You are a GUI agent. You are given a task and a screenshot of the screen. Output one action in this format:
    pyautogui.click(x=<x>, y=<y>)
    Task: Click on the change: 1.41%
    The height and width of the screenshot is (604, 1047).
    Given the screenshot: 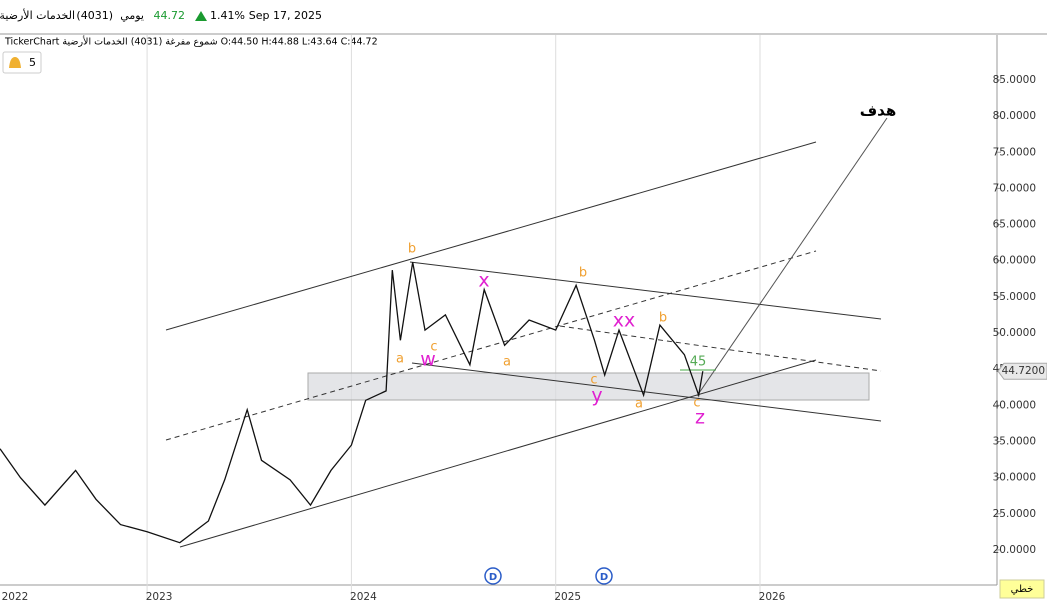 What is the action you would take?
    pyautogui.click(x=227, y=15)
    